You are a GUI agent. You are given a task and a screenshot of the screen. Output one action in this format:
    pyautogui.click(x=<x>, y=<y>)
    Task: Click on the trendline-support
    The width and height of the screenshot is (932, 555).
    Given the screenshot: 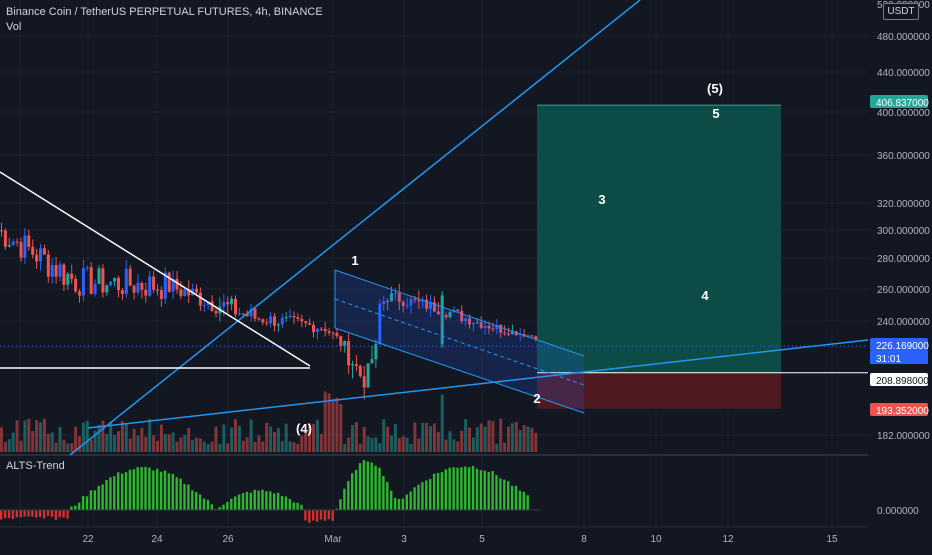 What is the action you would take?
    pyautogui.click(x=478, y=384)
    